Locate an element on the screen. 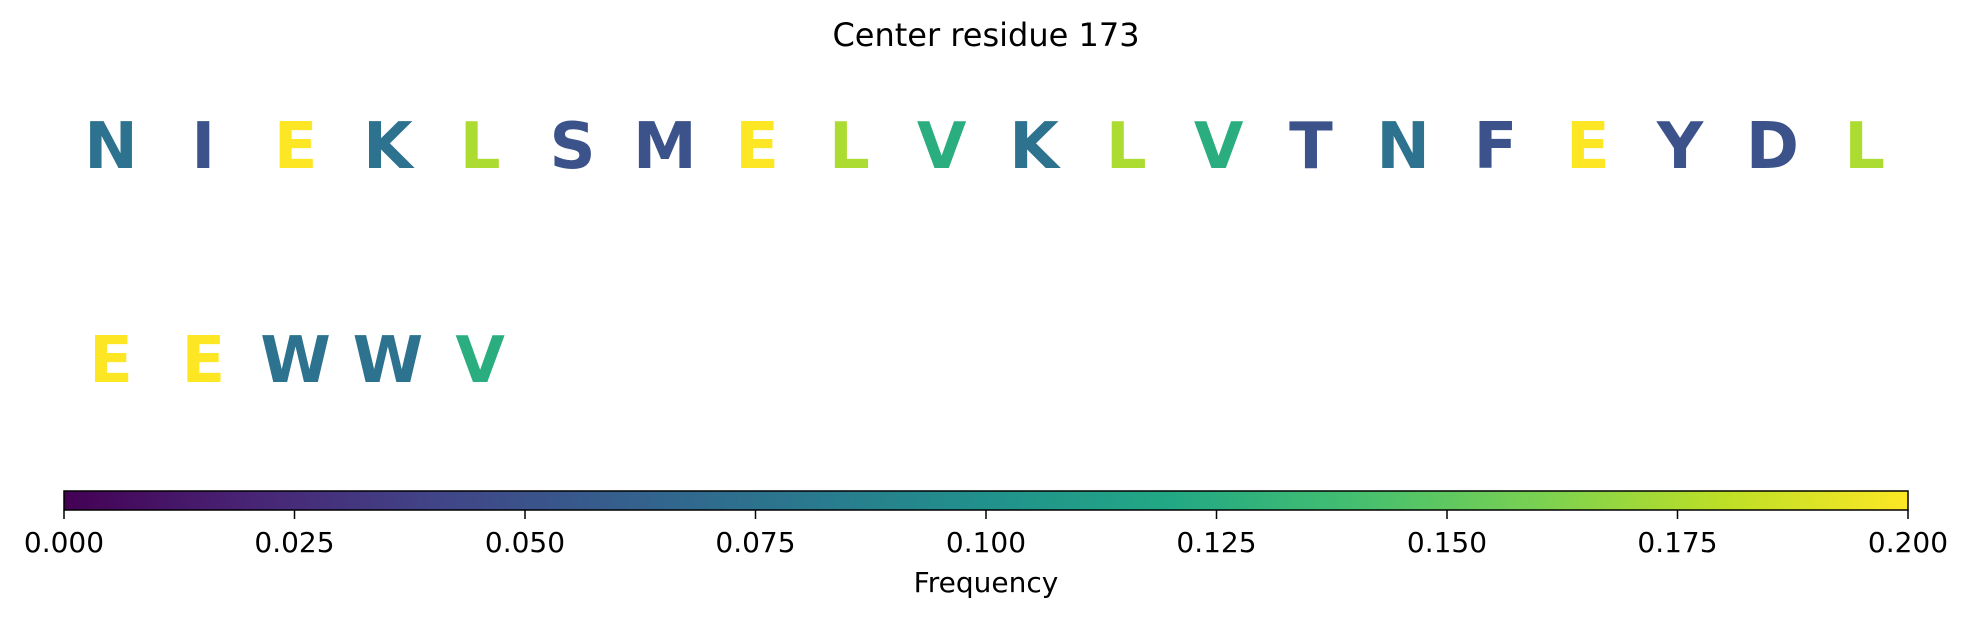  colorbar-tick-label: 0.000 is located at coordinates (64, 542).